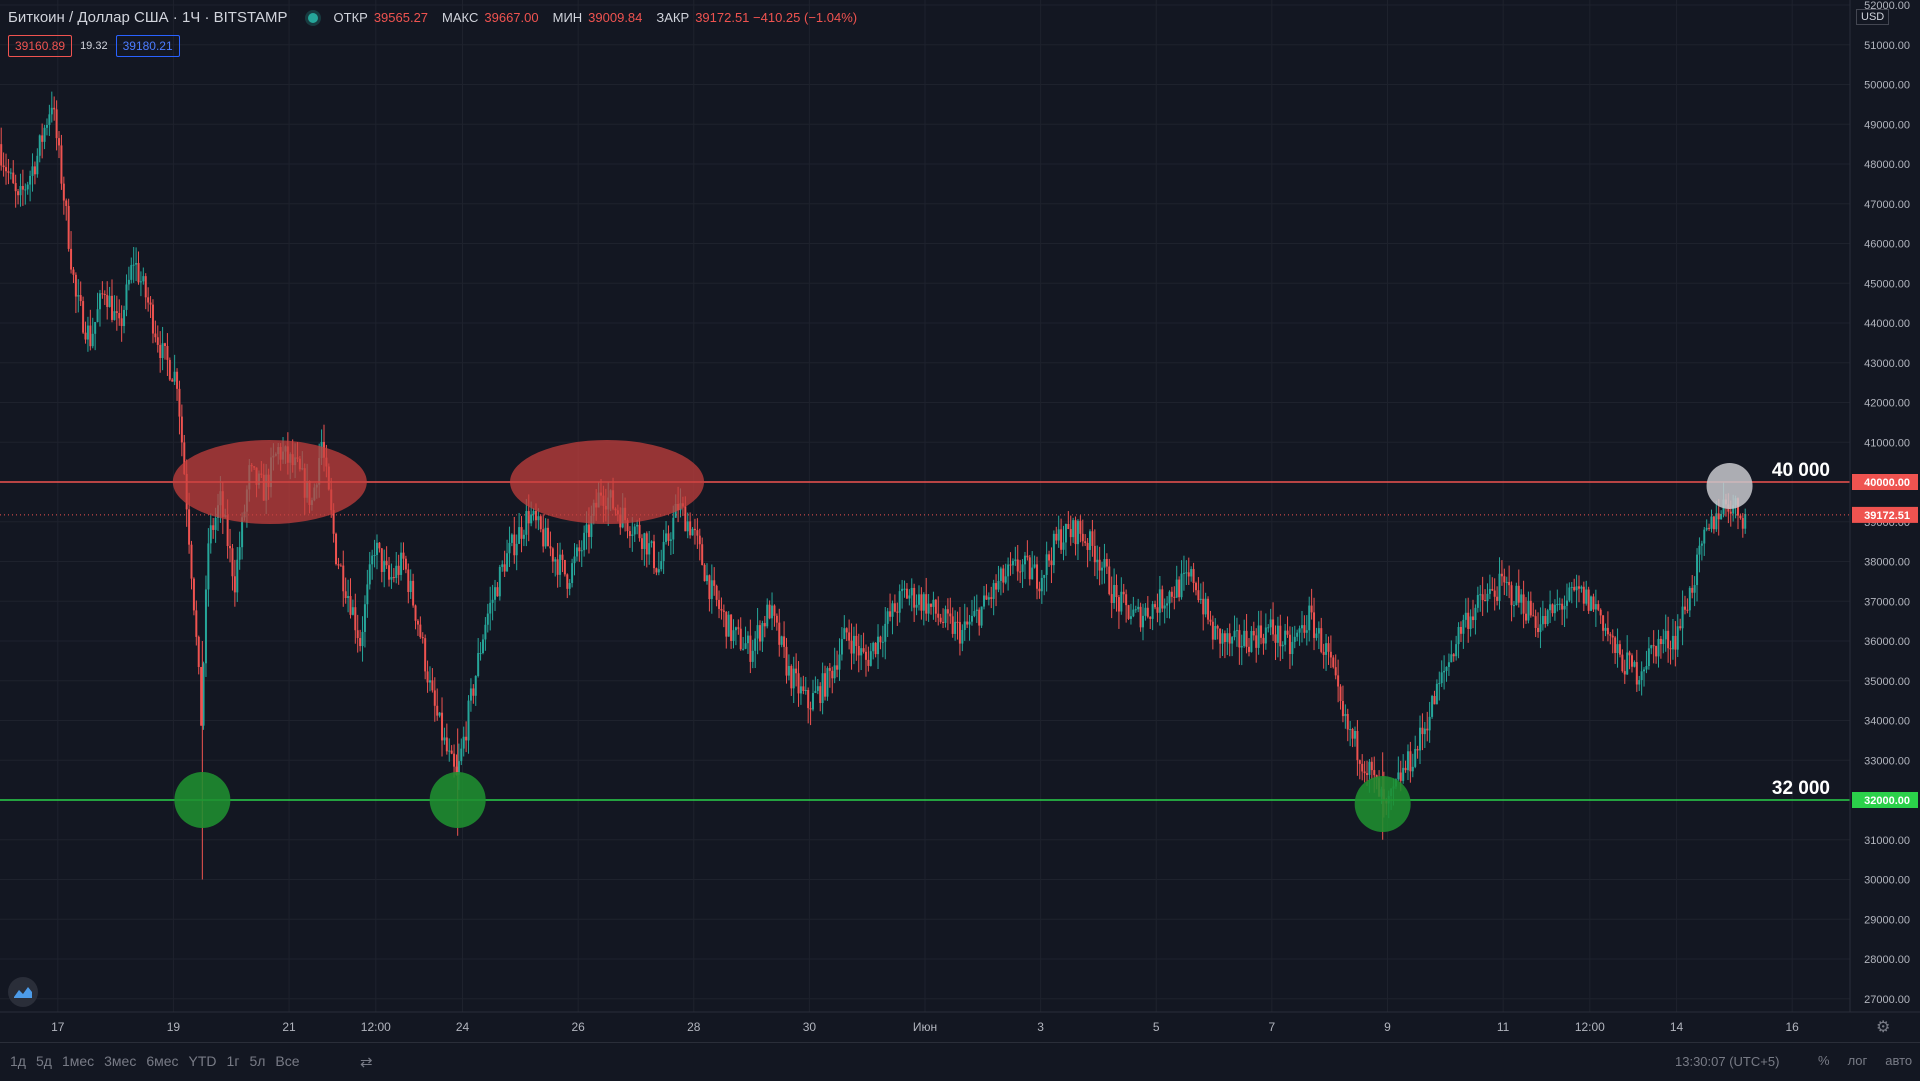 The width and height of the screenshot is (1920, 1081). What do you see at coordinates (1727, 1061) in the screenshot?
I see `clock-readout: 13:30:07 (UTC+5)` at bounding box center [1727, 1061].